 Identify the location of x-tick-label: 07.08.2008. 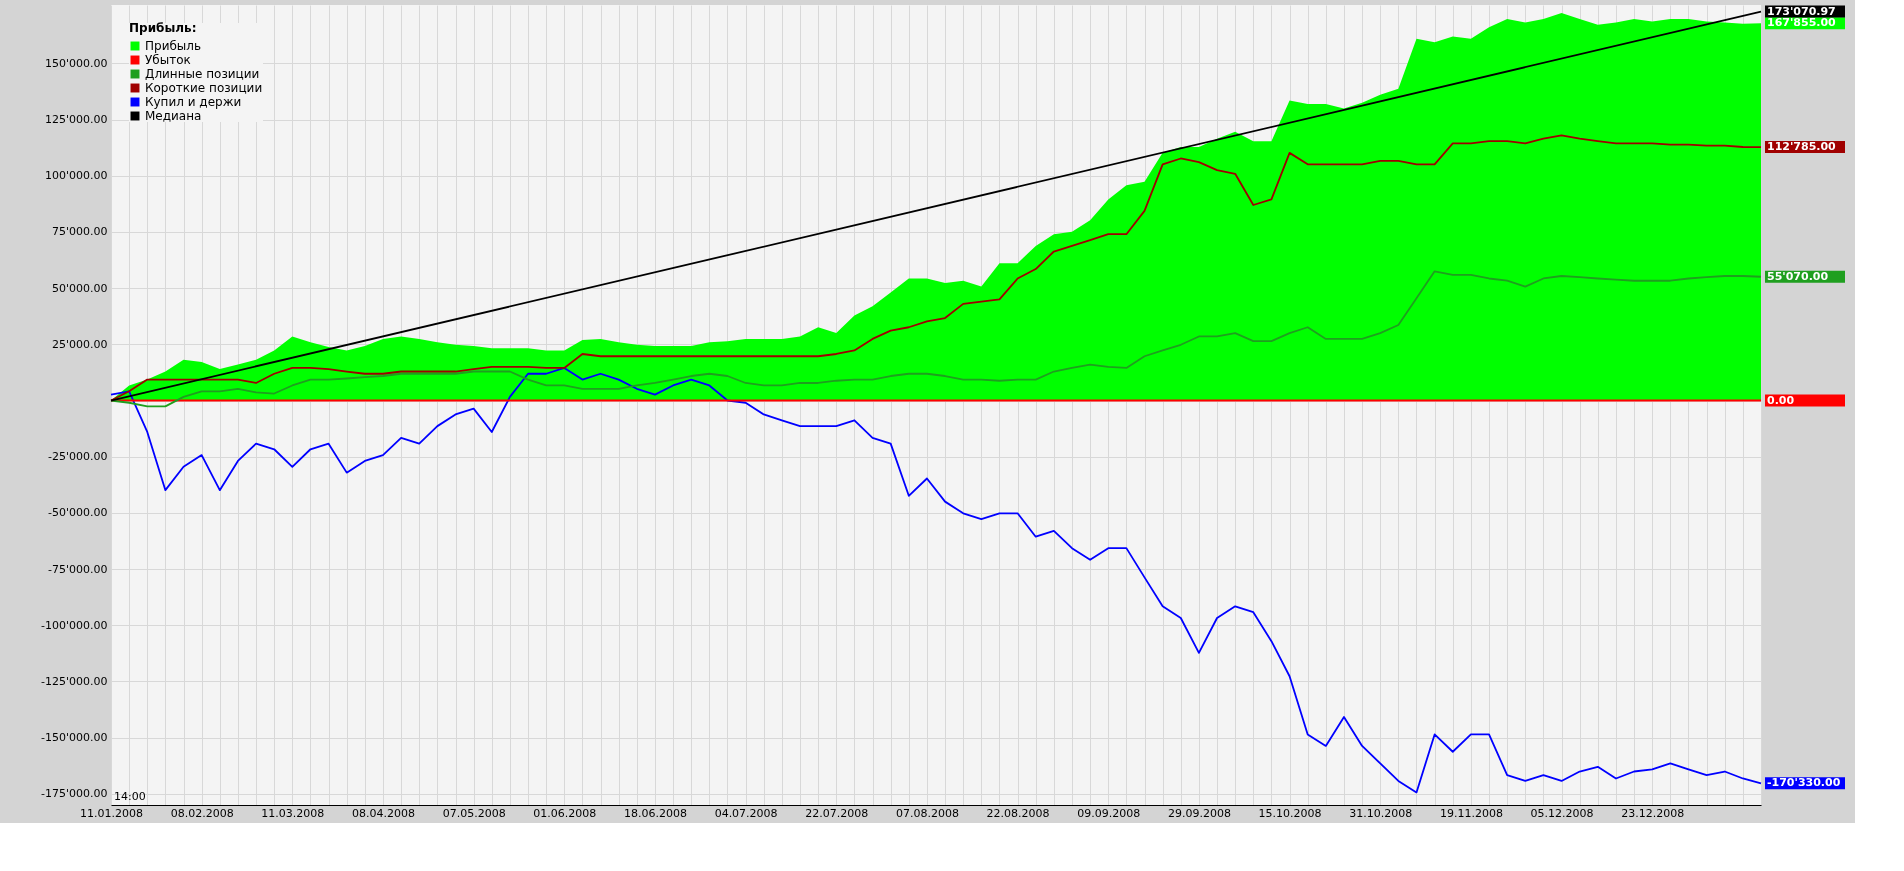
(927, 813).